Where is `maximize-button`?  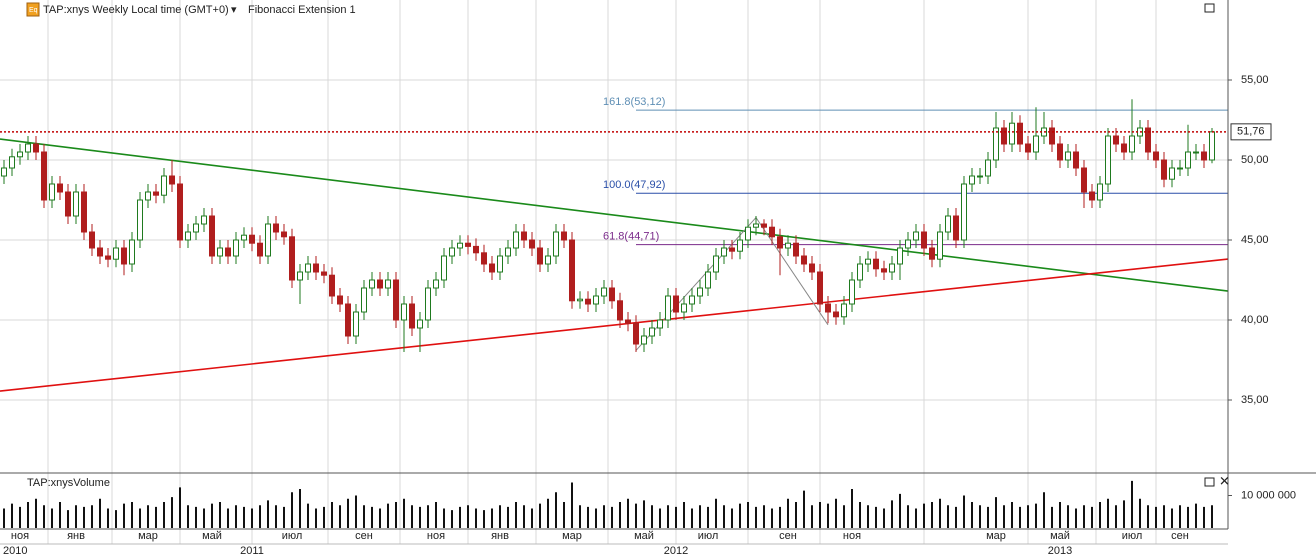
maximize-button is located at coordinates (1209, 8).